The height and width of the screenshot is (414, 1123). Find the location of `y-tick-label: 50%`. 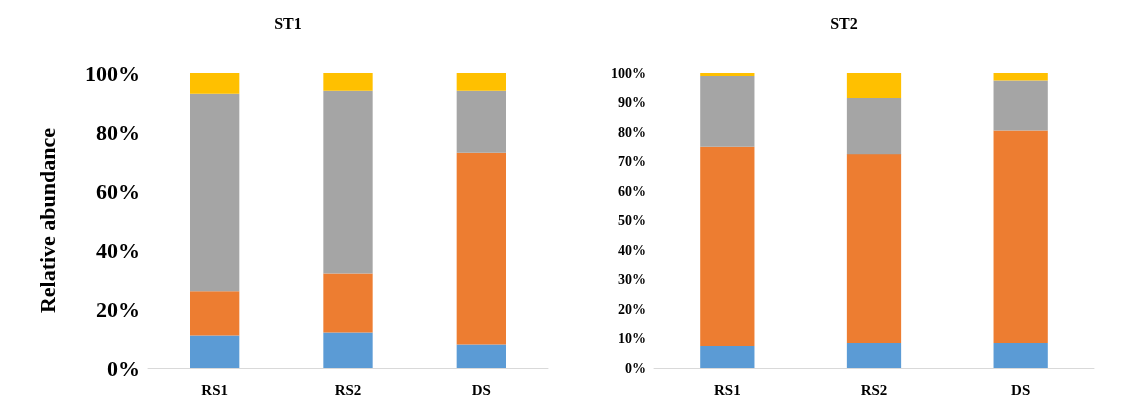

y-tick-label: 50% is located at coordinates (632, 220).